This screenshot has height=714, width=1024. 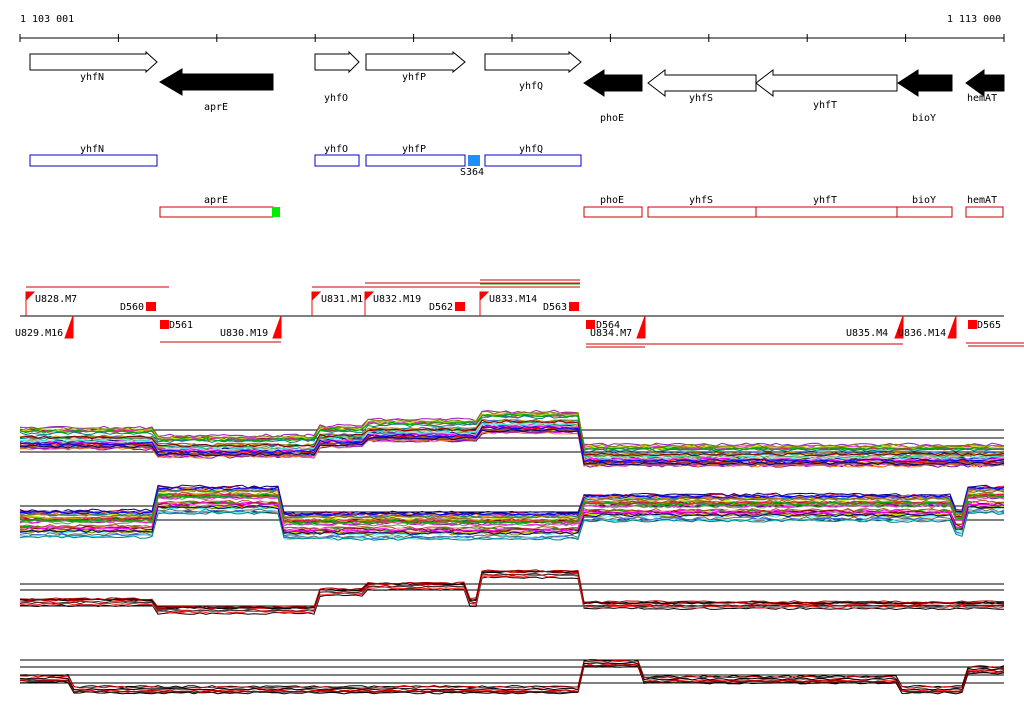 What do you see at coordinates (982, 98) in the screenshot?
I see `gene-label-hemAT: hemAT` at bounding box center [982, 98].